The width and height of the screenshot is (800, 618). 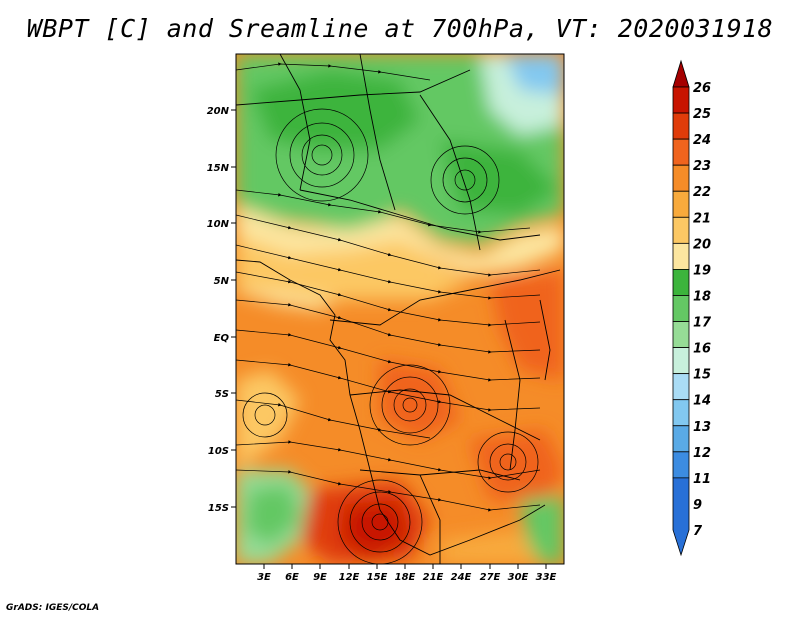 What do you see at coordinates (405, 577) in the screenshot?
I see `lon-label-18e: 18E` at bounding box center [405, 577].